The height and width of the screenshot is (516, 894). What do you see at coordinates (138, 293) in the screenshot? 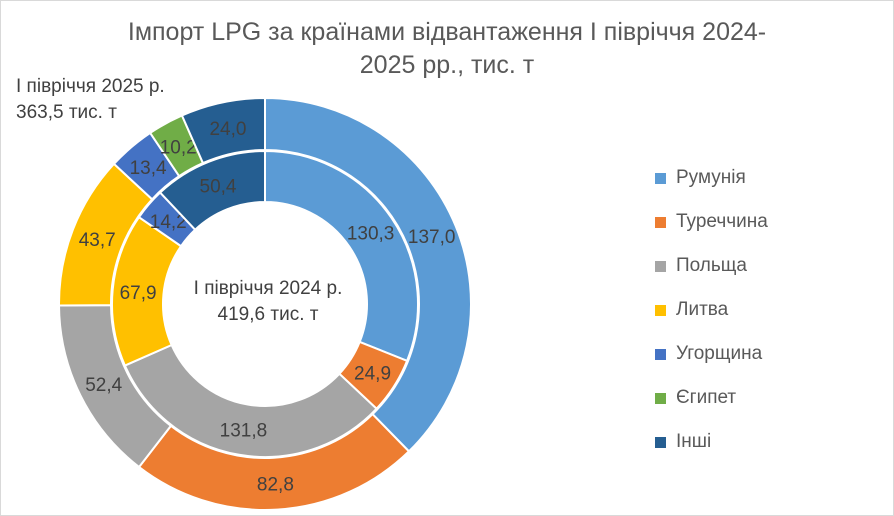
I see `inner-ring-data-label-lithuania: 67,9` at bounding box center [138, 293].